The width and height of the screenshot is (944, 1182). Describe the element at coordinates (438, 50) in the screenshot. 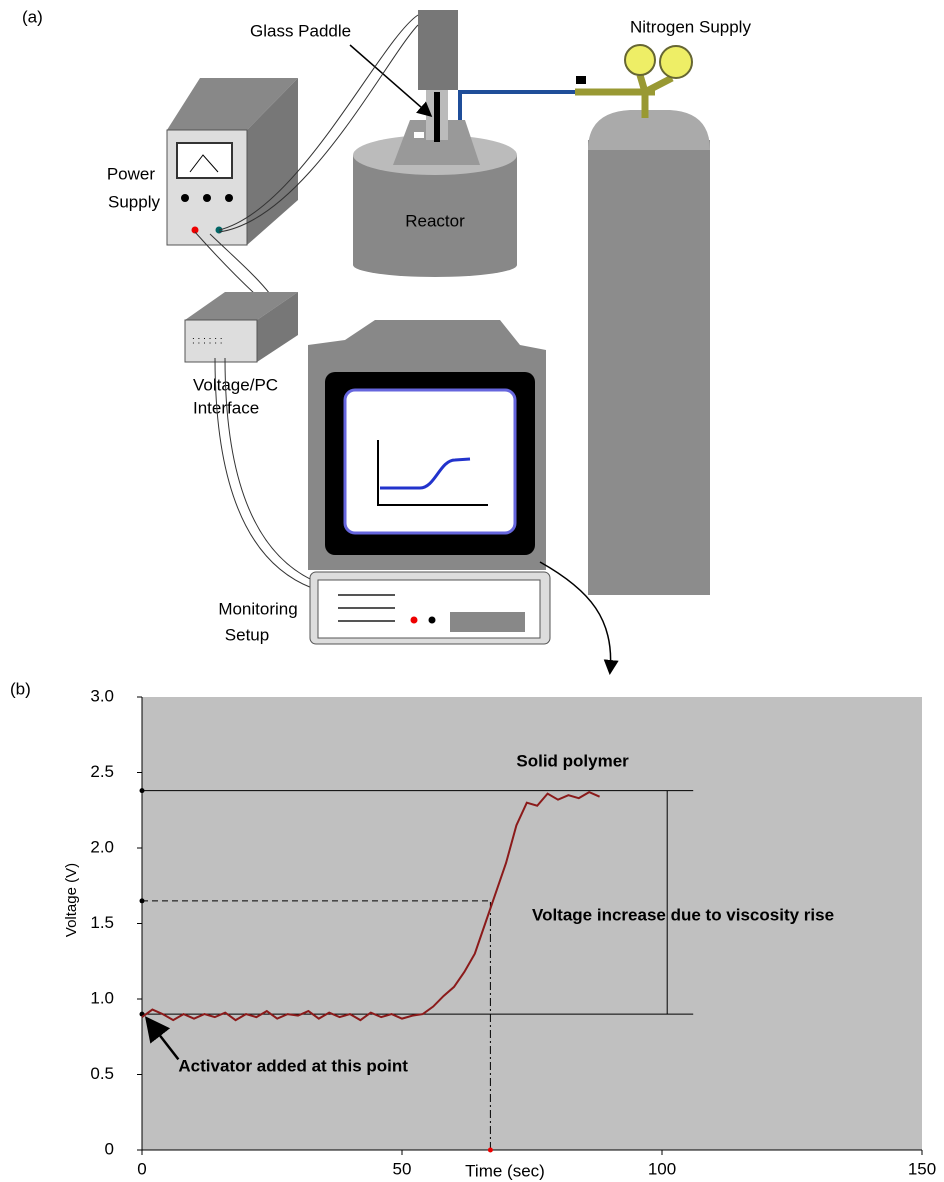

I see `stirrer` at that location.